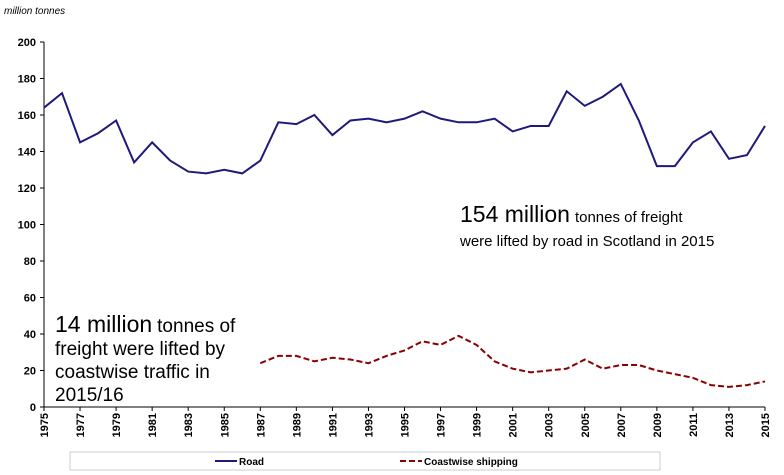 This screenshot has height=475, width=784. What do you see at coordinates (658, 425) in the screenshot?
I see `x-tick-label: 2009` at bounding box center [658, 425].